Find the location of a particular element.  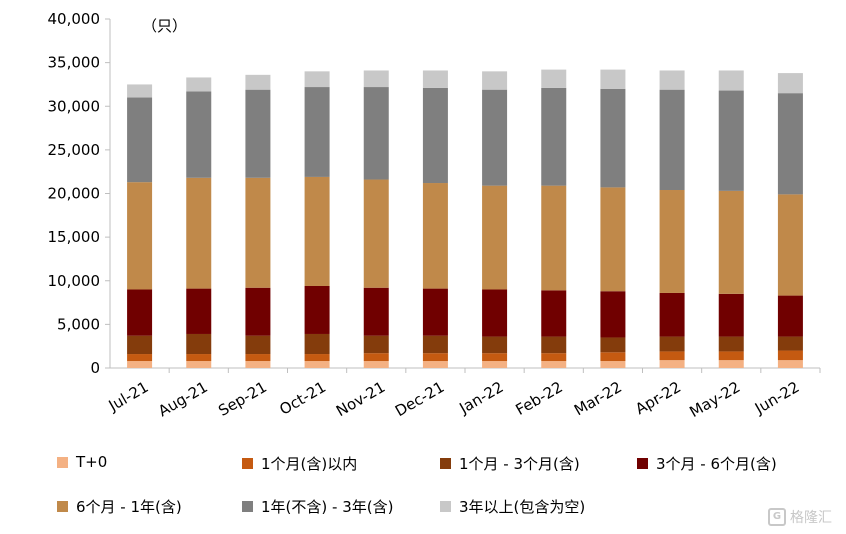

y-tick-label: 0 is located at coordinates (95, 368).